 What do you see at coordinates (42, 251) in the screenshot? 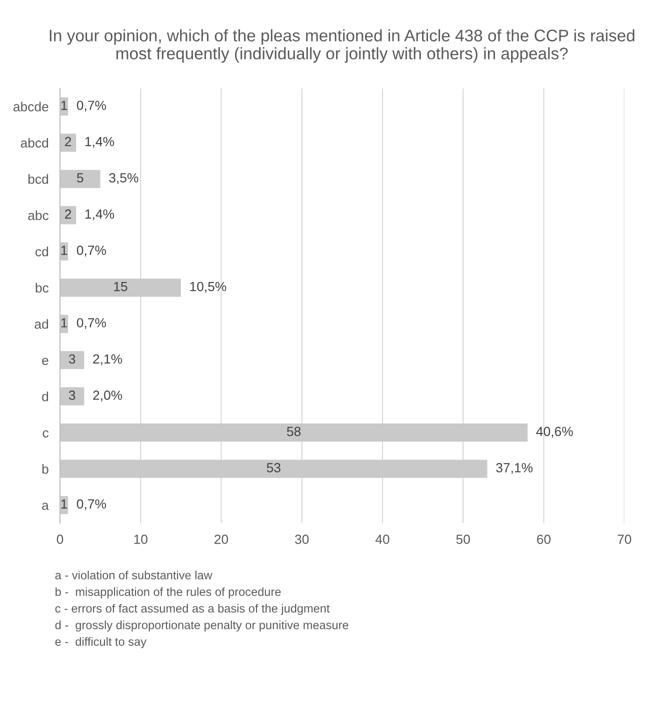
I see `y-tick-label: cd` at bounding box center [42, 251].